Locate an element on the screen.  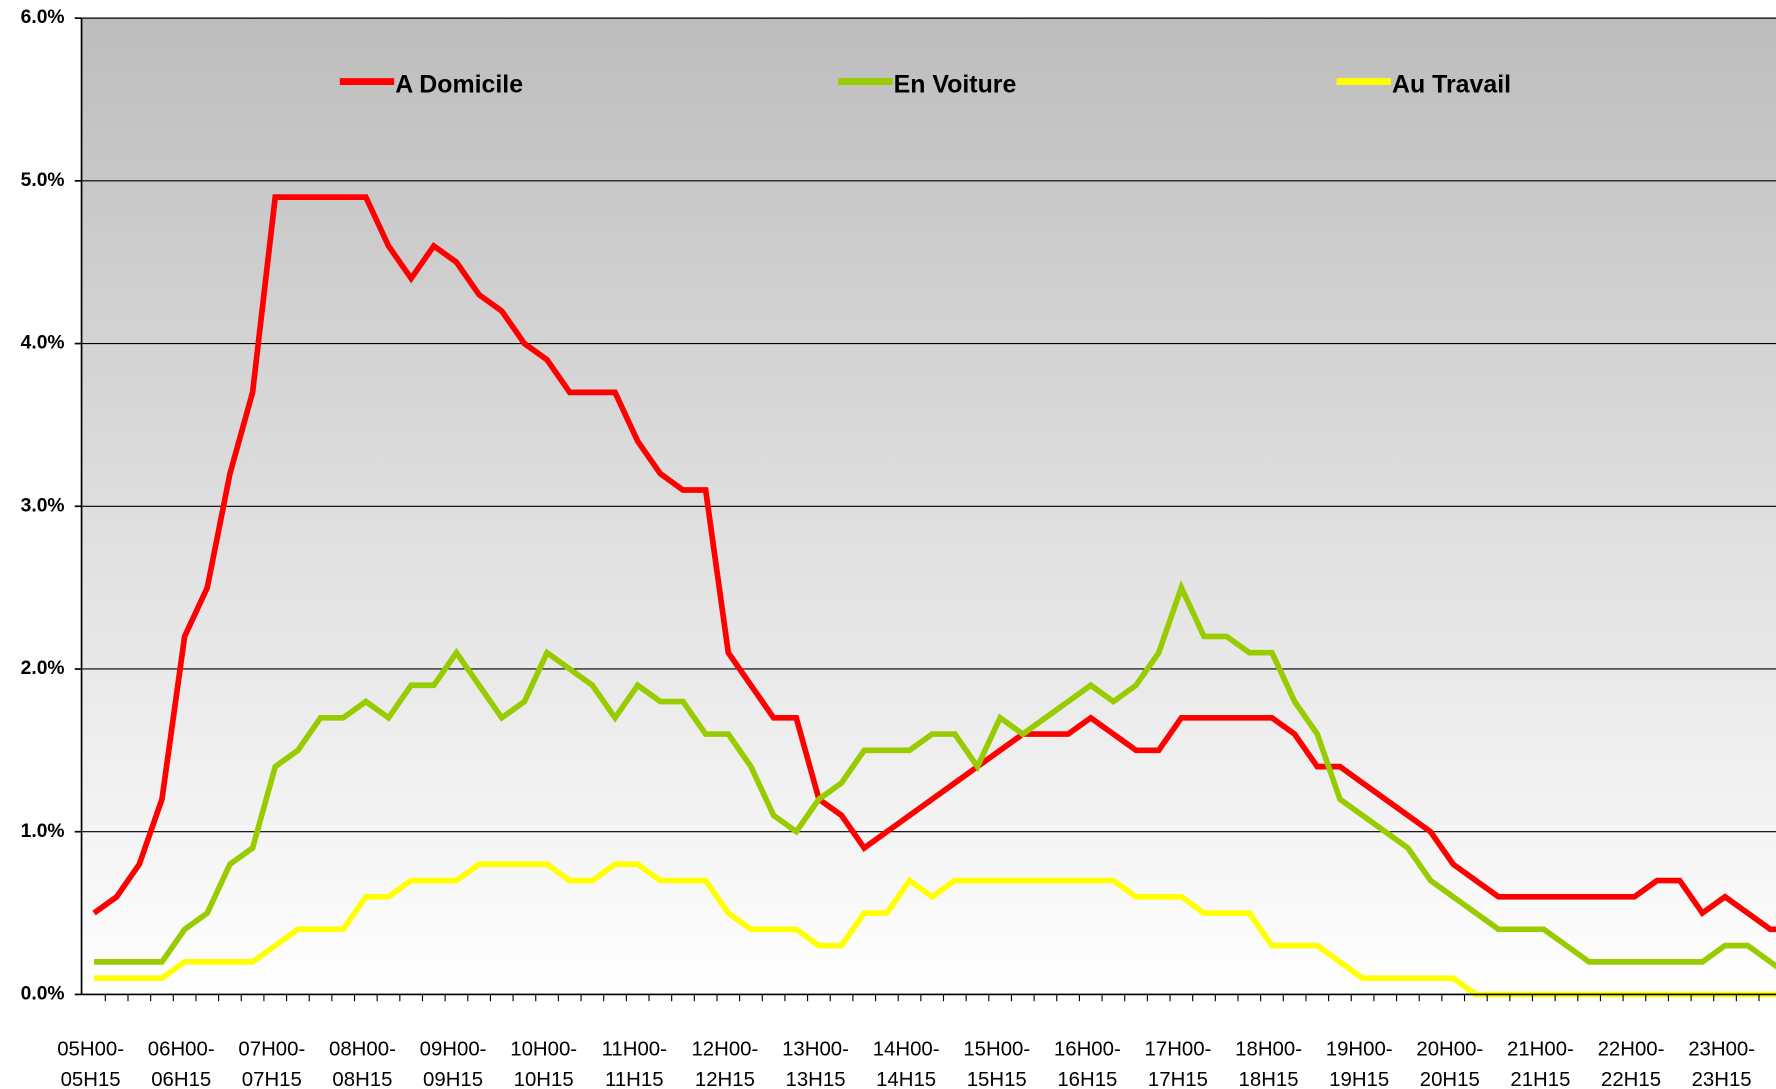
x-tick-label: 10H00-10H15 is located at coordinates (543, 1064).